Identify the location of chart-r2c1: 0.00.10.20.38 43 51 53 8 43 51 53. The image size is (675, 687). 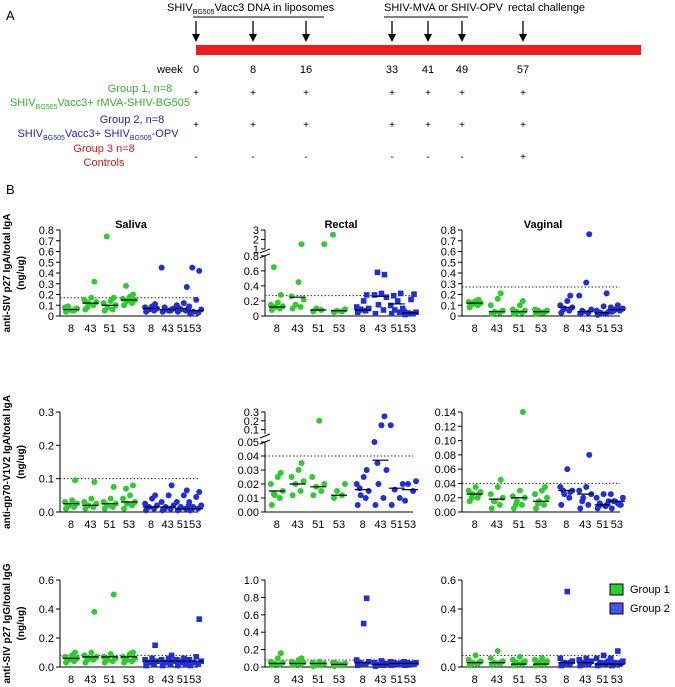
(122, 469).